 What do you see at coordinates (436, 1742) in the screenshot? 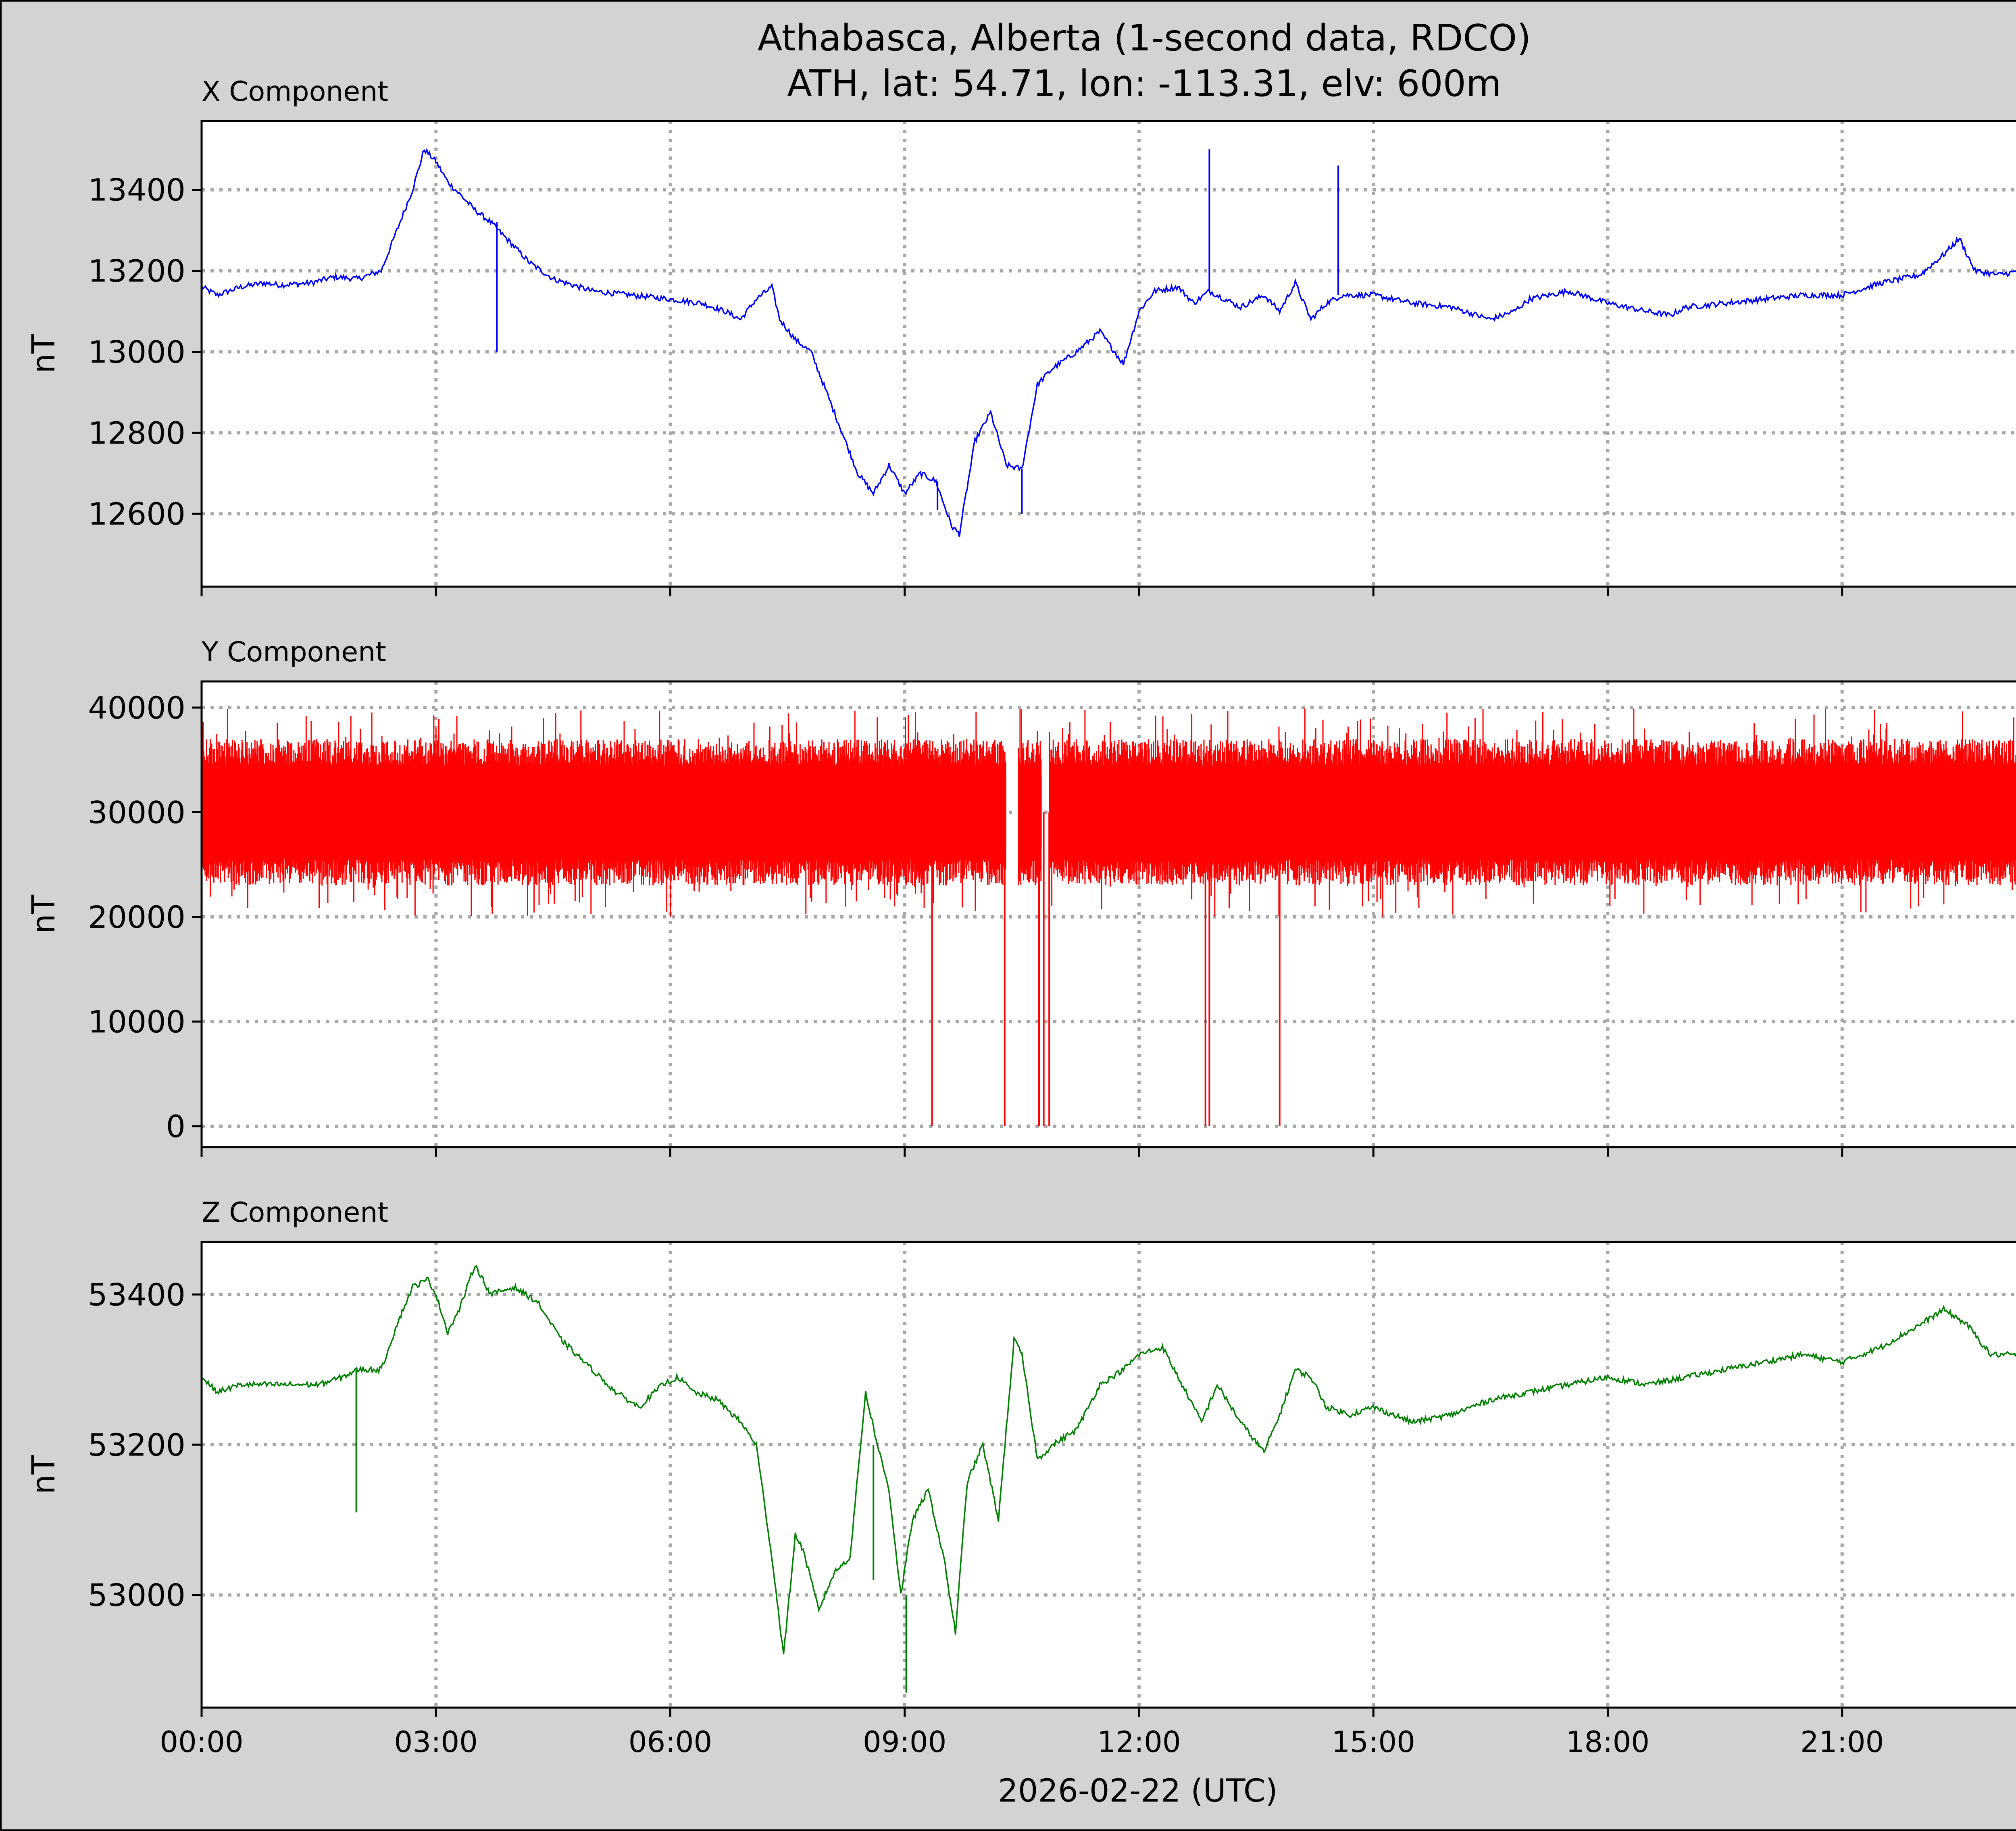
I see `x-tick-label: 03:00` at bounding box center [436, 1742].